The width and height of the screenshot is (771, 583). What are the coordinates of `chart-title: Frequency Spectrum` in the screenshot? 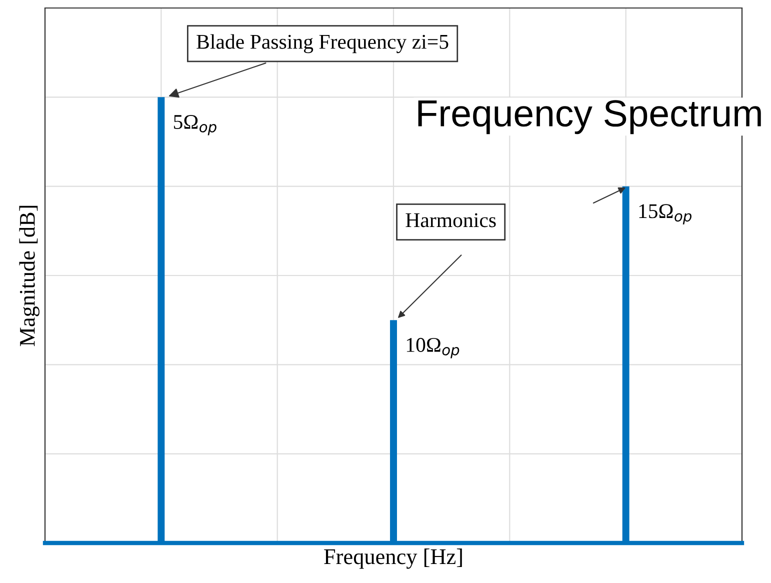 It's located at (589, 117).